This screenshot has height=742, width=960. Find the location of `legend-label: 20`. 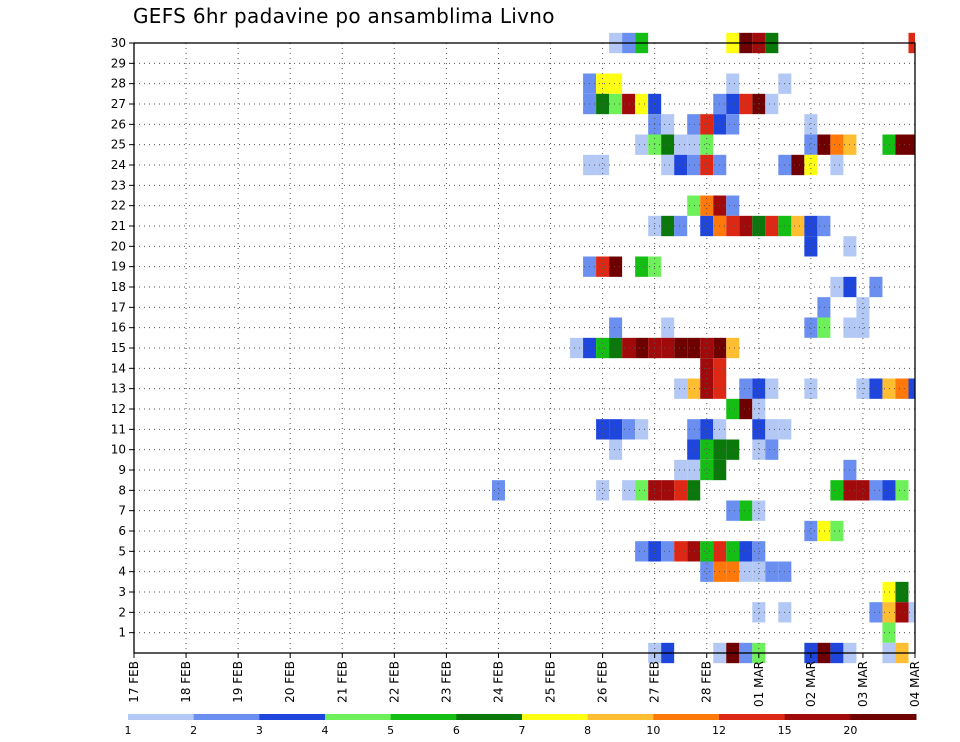

legend-label: 20 is located at coordinates (850, 730).